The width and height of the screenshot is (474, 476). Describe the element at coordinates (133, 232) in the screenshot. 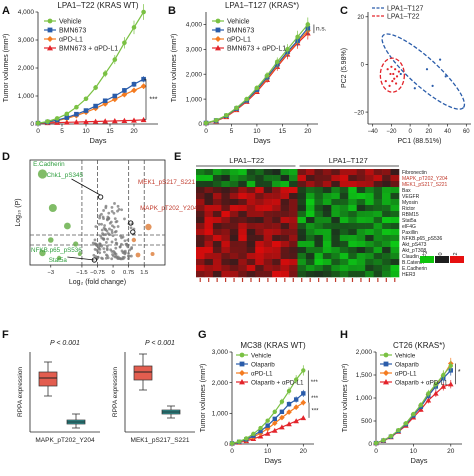

I see `labelled-point-d` at that location.